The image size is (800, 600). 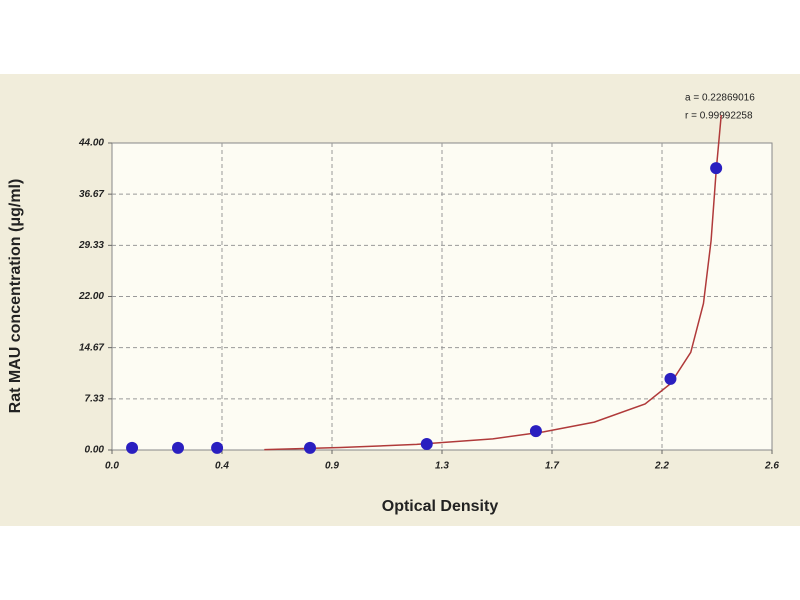 What do you see at coordinates (91, 245) in the screenshot?
I see `y-tick-label: 29.33` at bounding box center [91, 245].